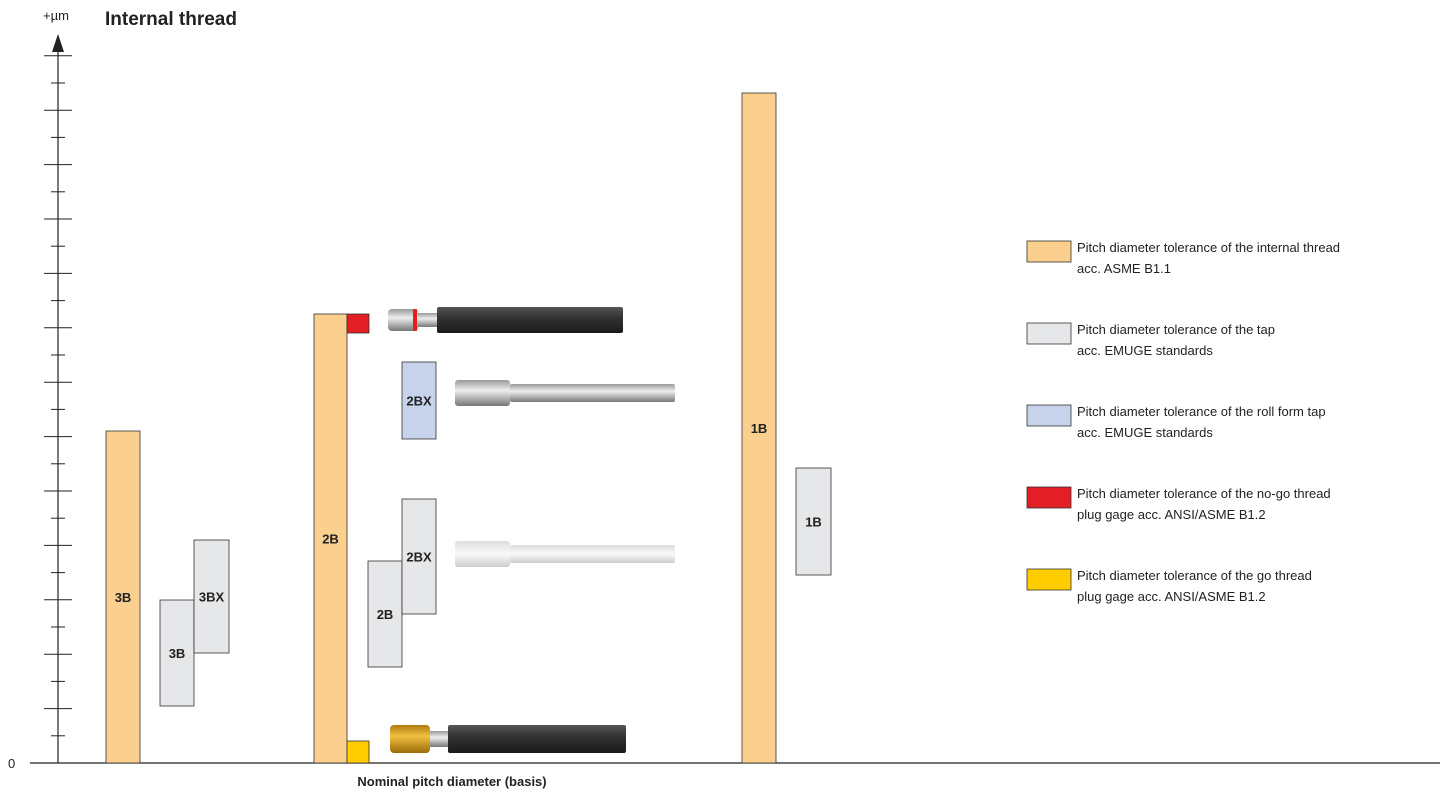 Image resolution: width=1450 pixels, height=793 pixels. I want to click on no-go-gage, so click(505, 320).